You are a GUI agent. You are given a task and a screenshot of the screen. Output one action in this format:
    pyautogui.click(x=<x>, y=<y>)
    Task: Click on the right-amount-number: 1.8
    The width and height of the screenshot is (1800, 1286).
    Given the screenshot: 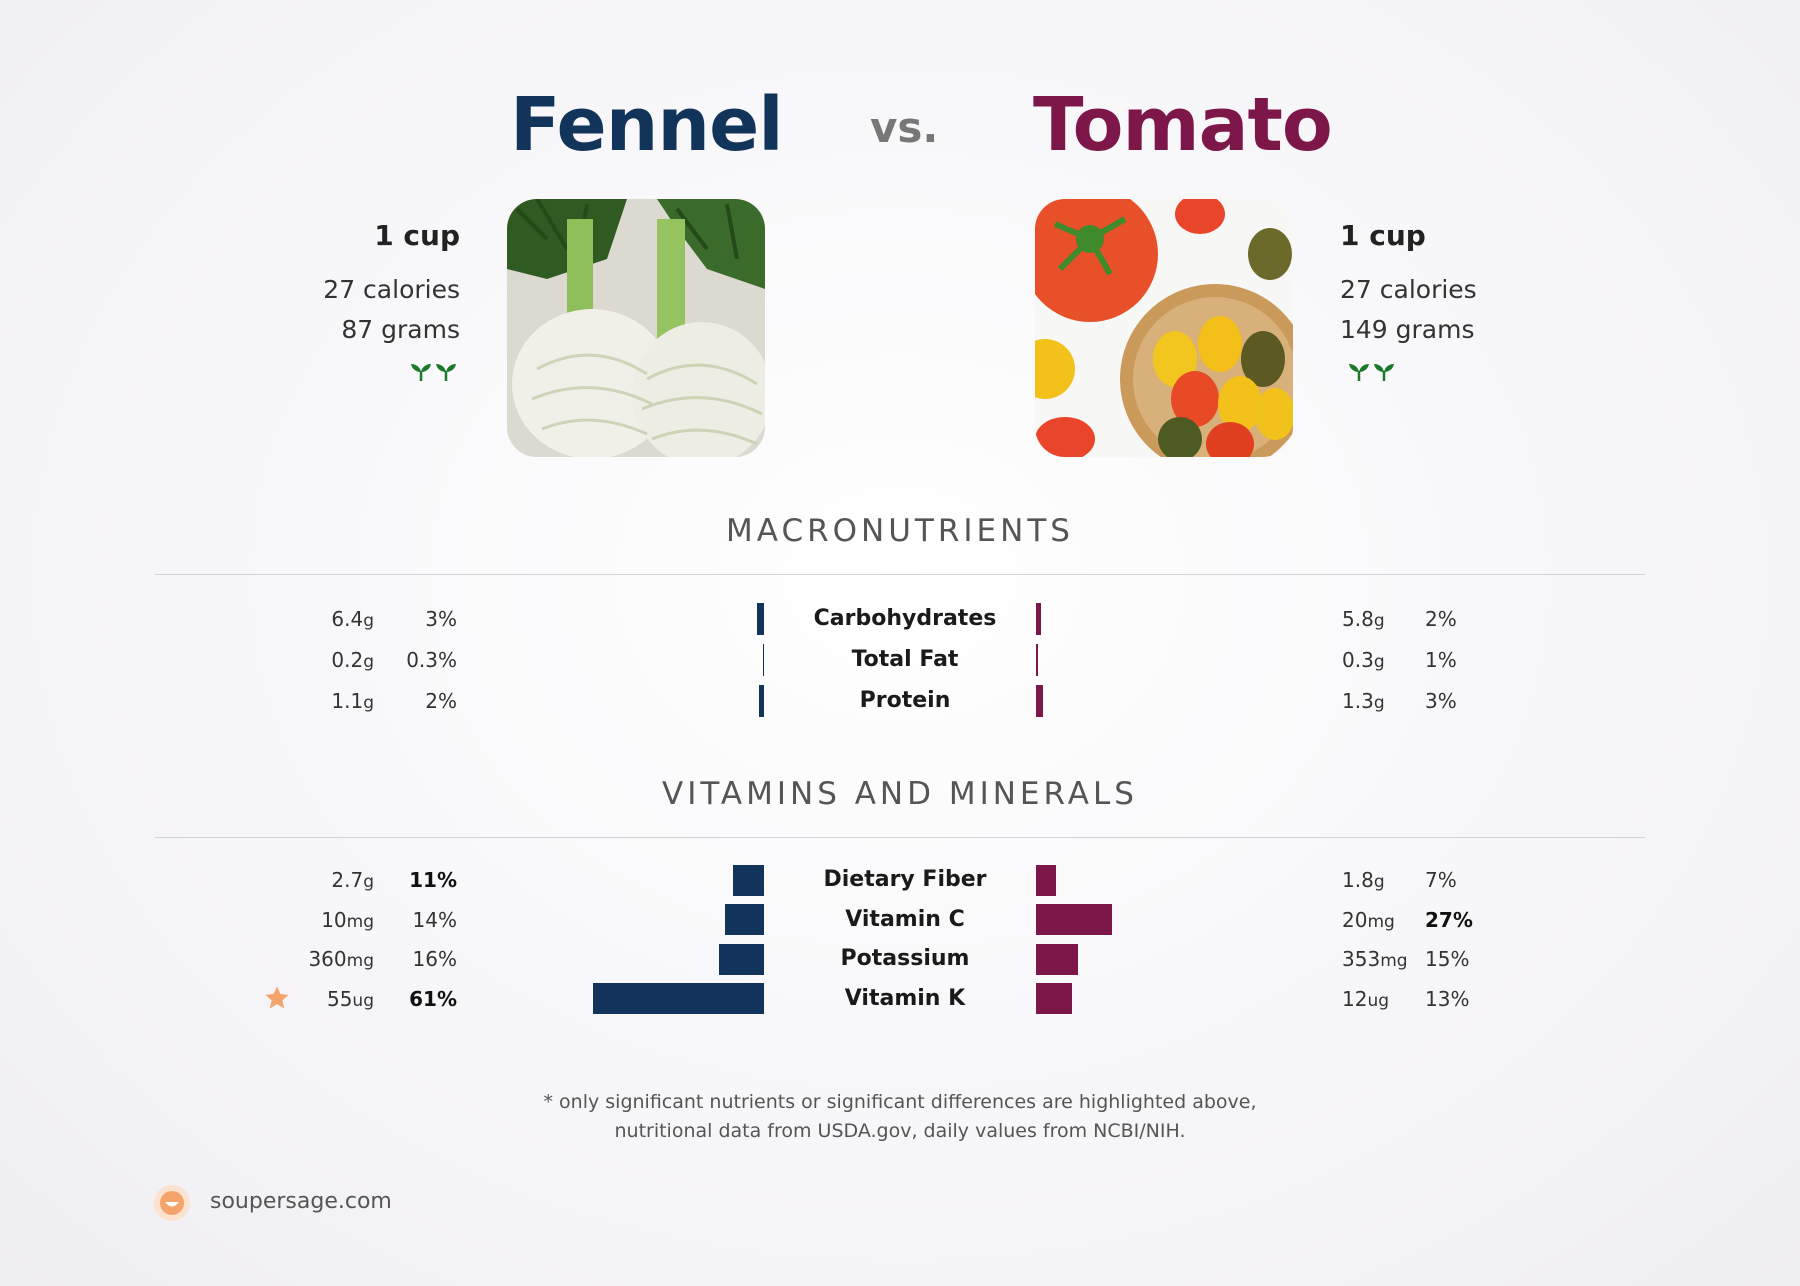 What is the action you would take?
    pyautogui.click(x=1358, y=880)
    